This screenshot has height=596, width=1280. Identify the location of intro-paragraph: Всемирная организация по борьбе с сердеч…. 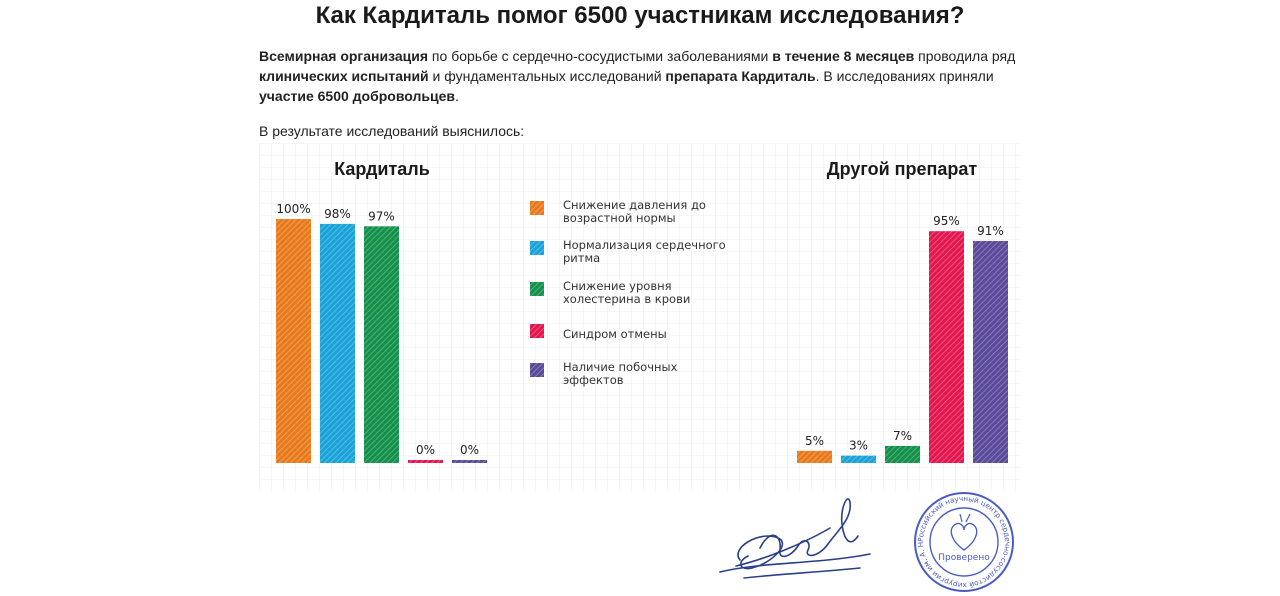
(639, 76).